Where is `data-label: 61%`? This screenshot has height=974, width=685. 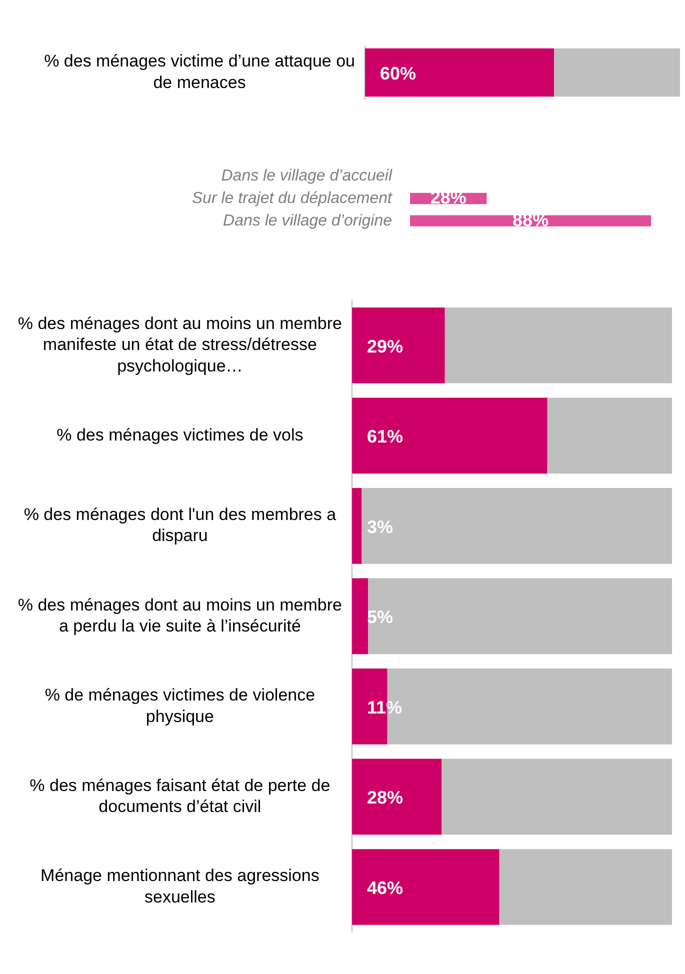 data-label: 61% is located at coordinates (385, 436).